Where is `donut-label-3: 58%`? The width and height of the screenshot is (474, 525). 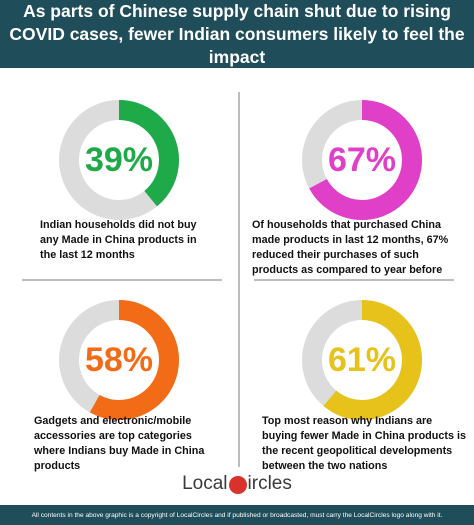
donut-label-3: 58% is located at coordinates (119, 359).